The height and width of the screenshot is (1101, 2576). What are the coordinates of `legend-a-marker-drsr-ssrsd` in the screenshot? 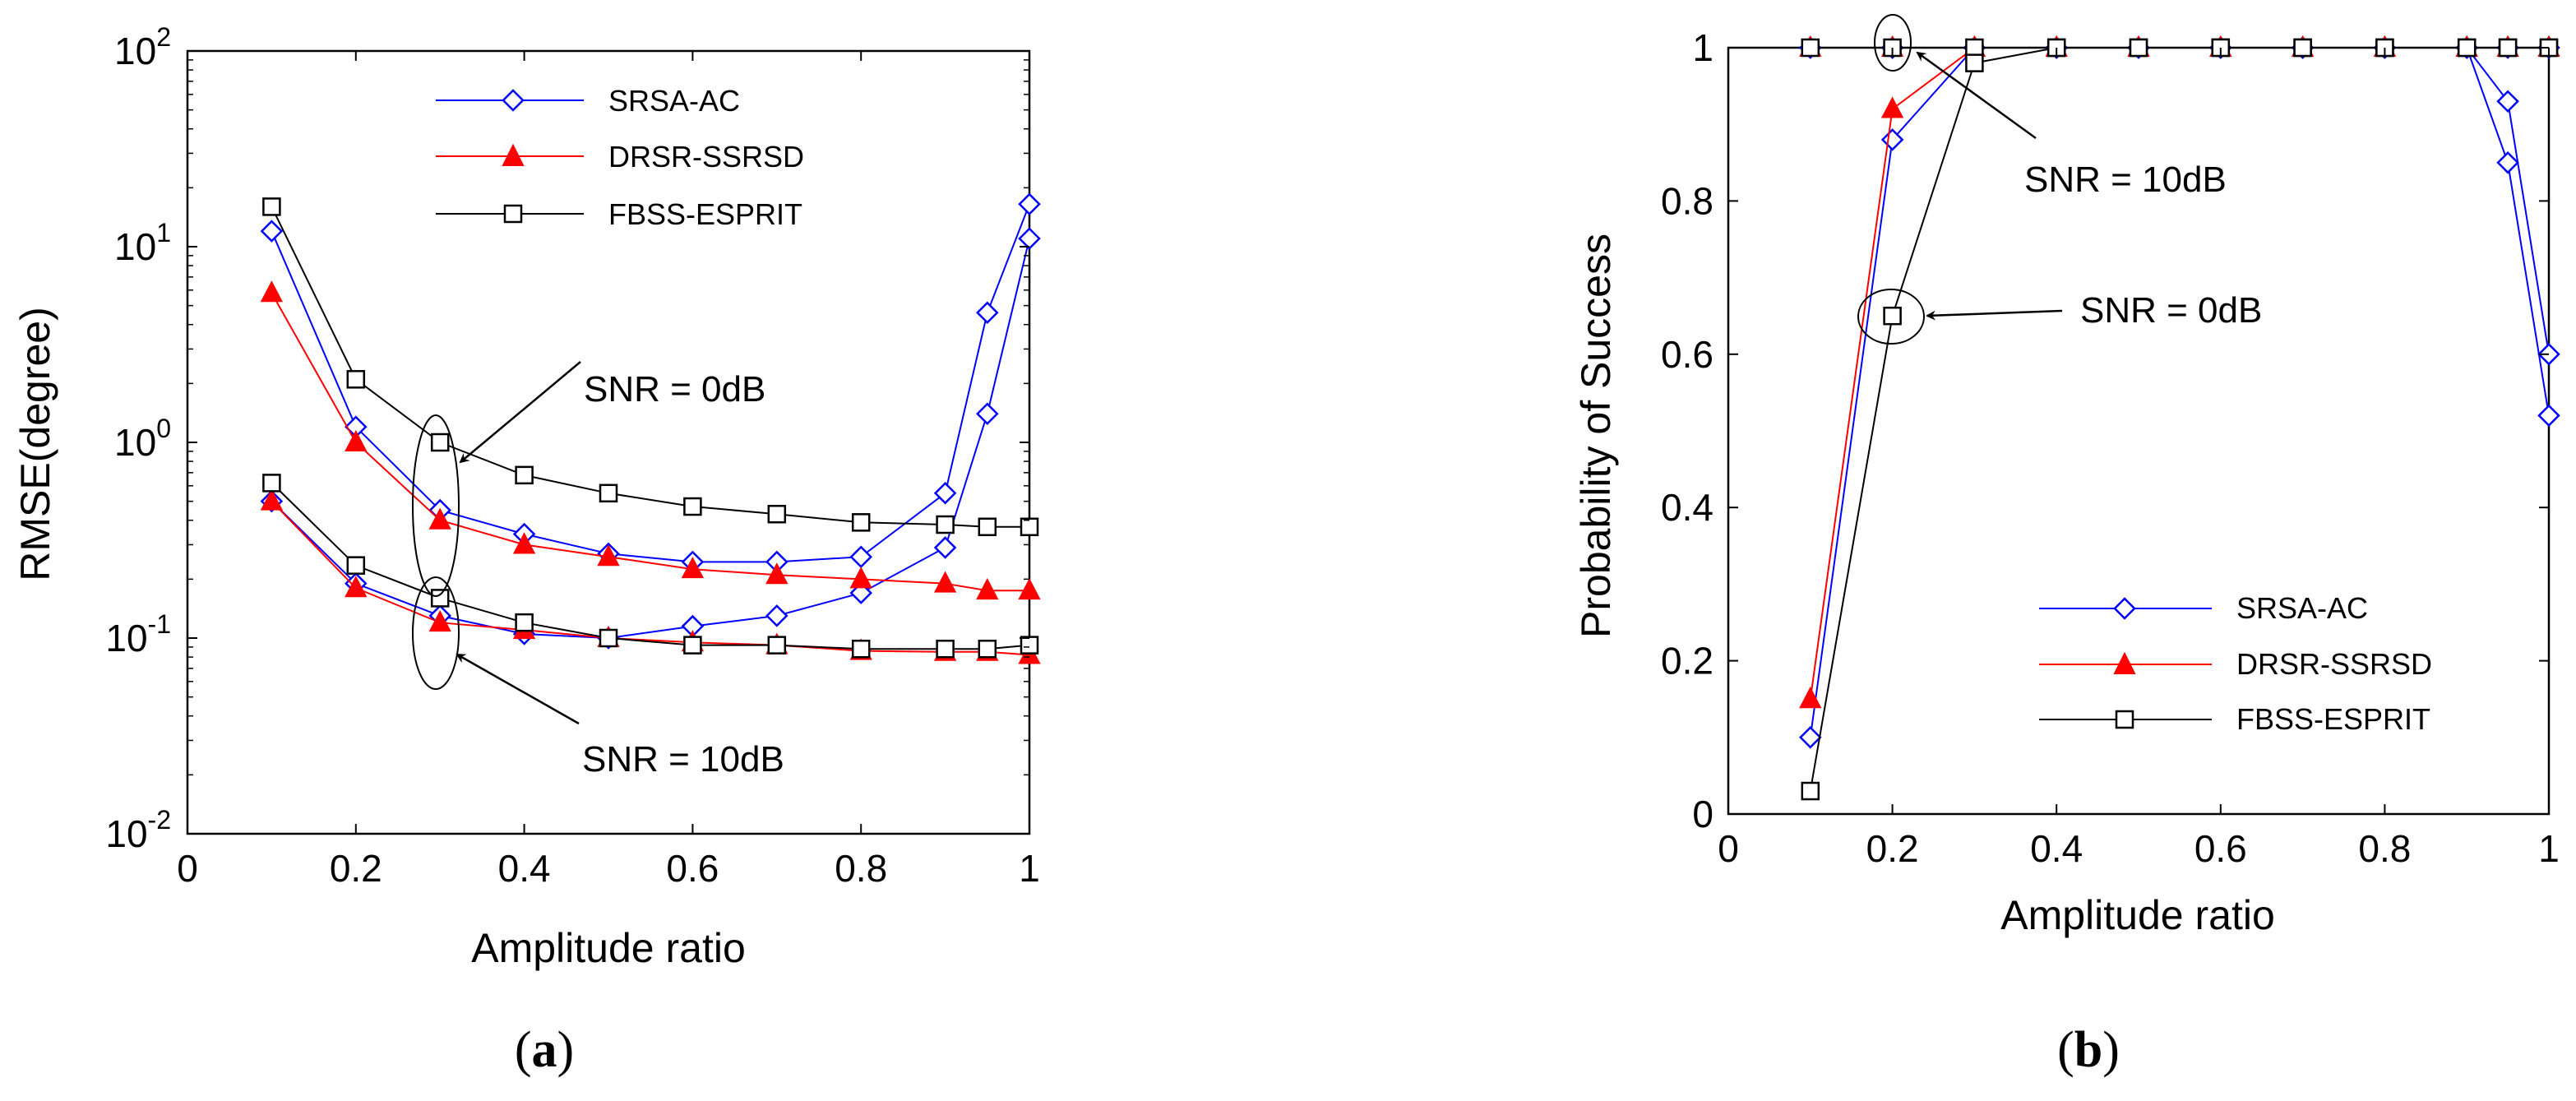 It's located at (513, 154).